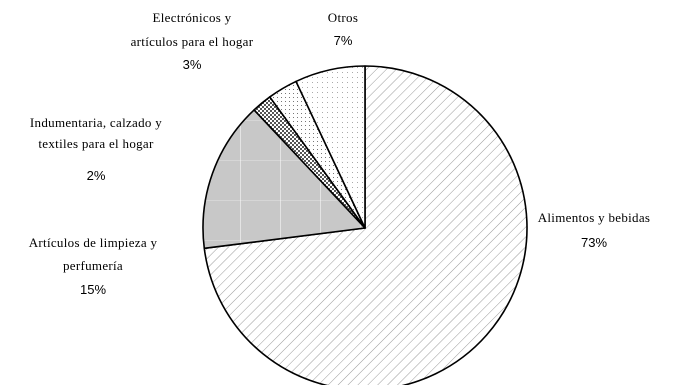 Image resolution: width=680 pixels, height=385 pixels. What do you see at coordinates (93, 289) in the screenshot?
I see `label-limpieza-pct: 15%` at bounding box center [93, 289].